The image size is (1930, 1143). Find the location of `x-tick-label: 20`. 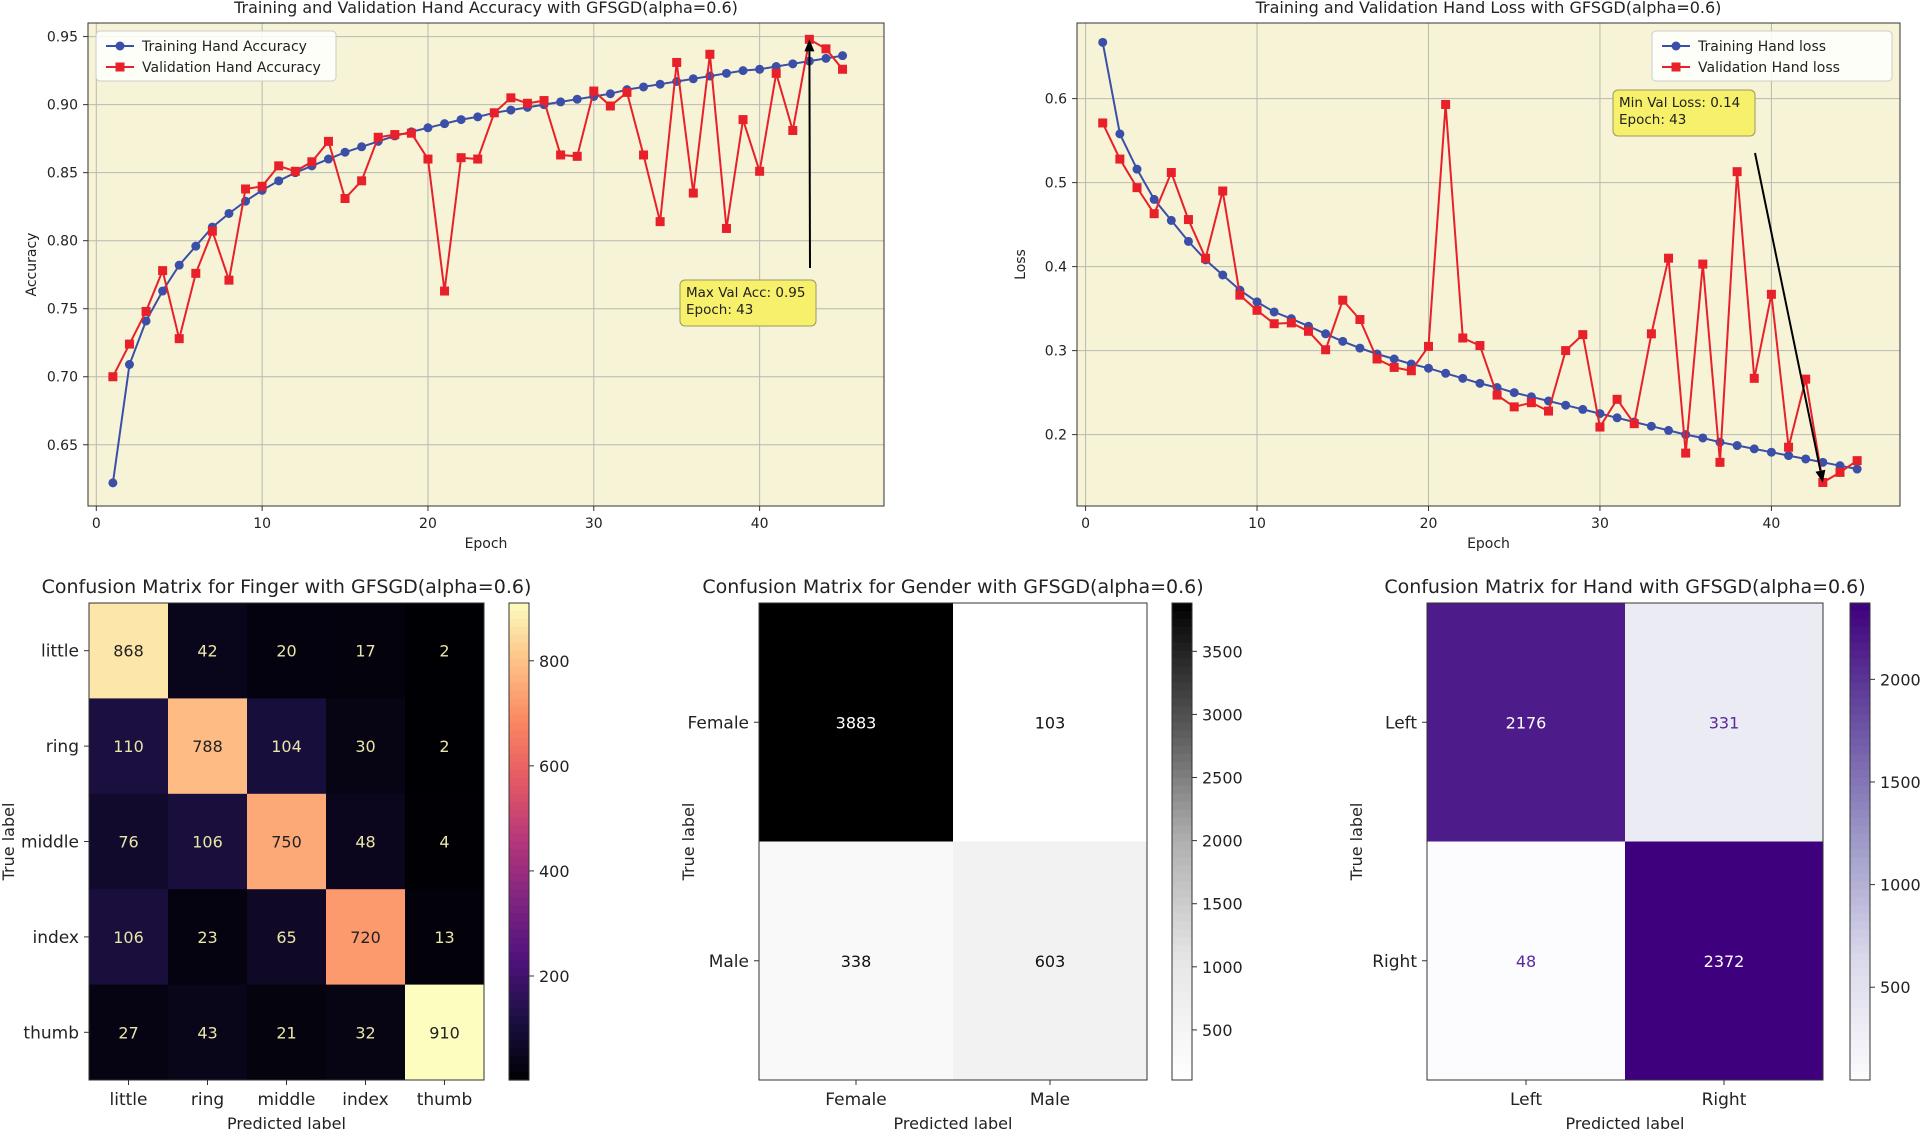

x-tick-label: 20 is located at coordinates (428, 524).